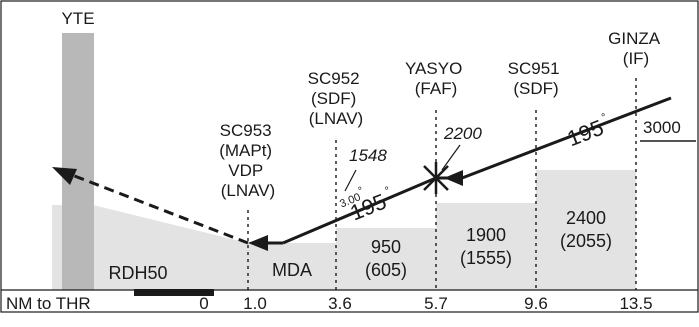 Image resolution: width=699 pixels, height=327 pixels. Describe the element at coordinates (174, 292) in the screenshot. I see `runway-bar` at that location.